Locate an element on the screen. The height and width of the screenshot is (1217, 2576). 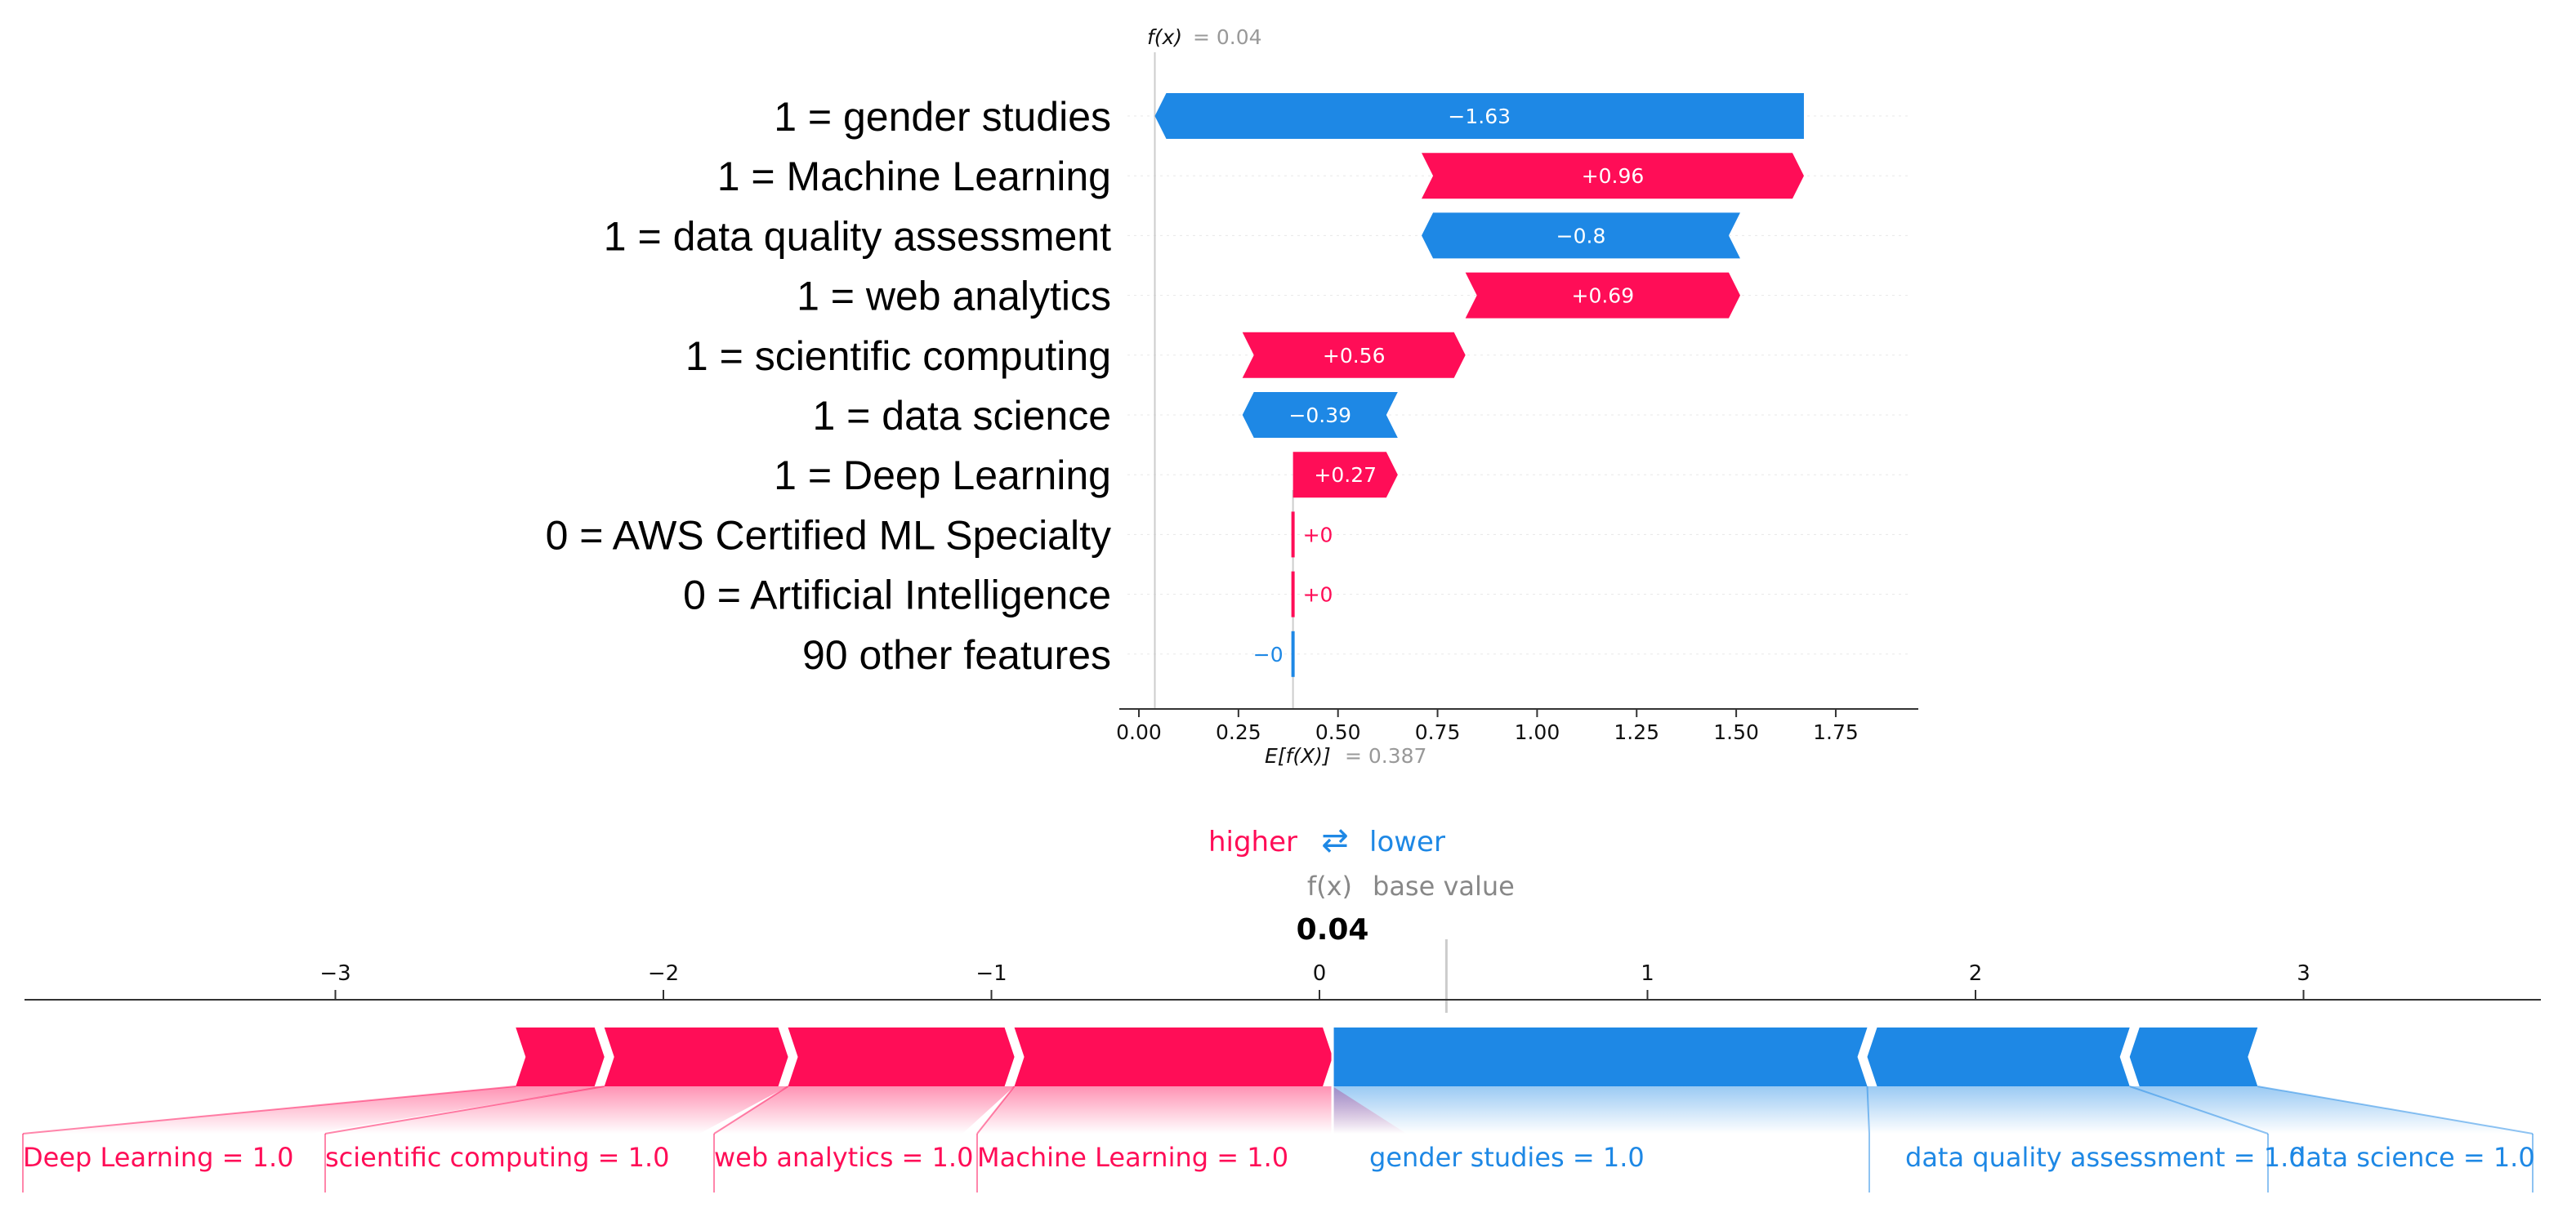
waterfall-tick-label: 0.75 is located at coordinates (1438, 732).